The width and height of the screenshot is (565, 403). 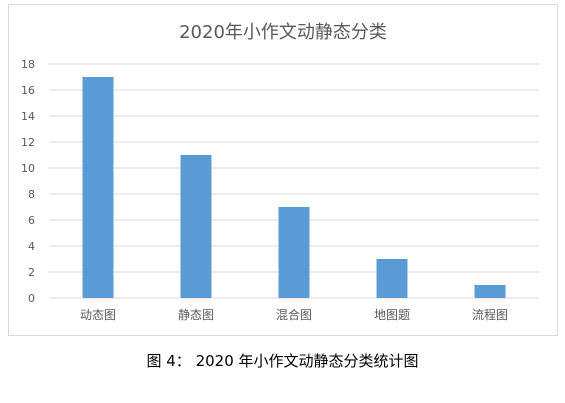 What do you see at coordinates (28, 116) in the screenshot?
I see `y-tick-label: 14` at bounding box center [28, 116].